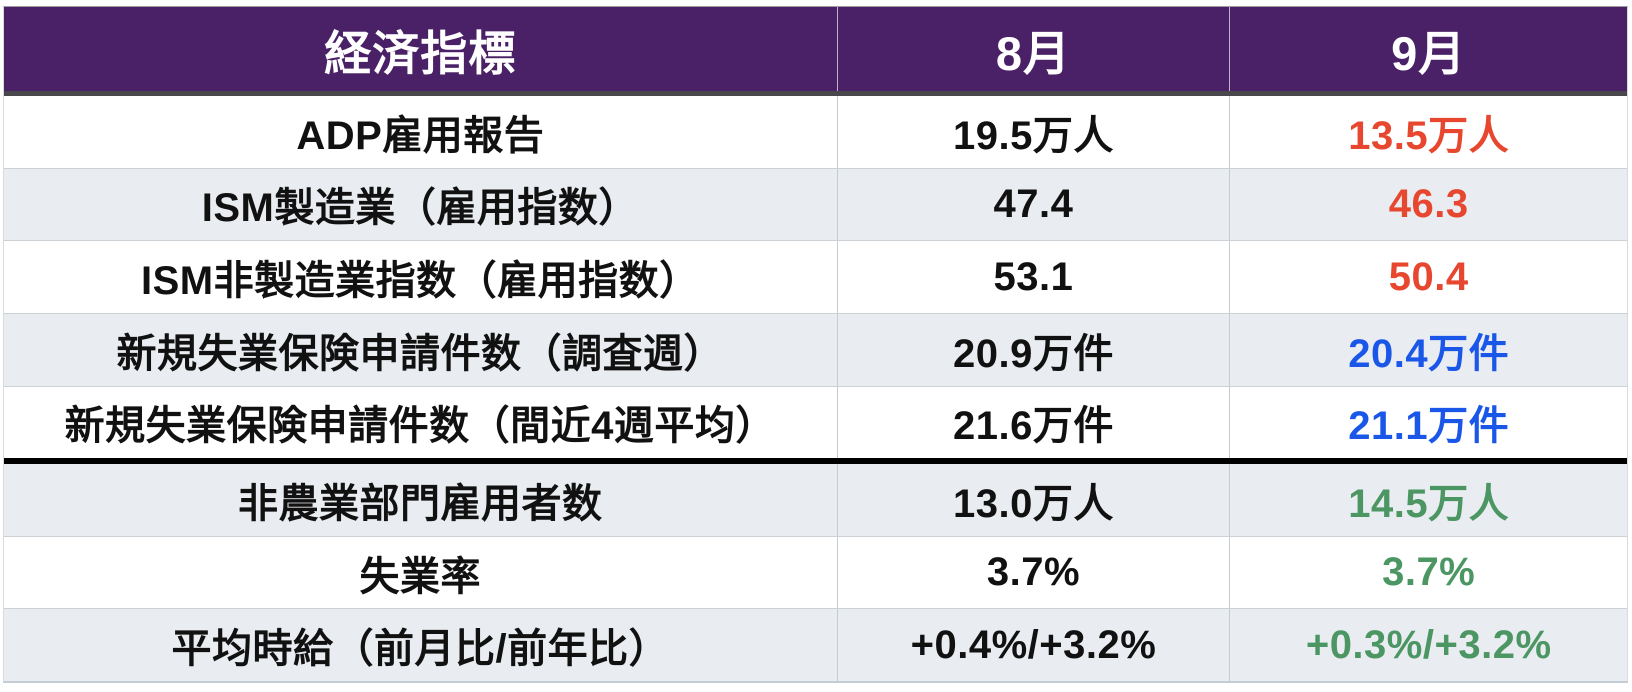 The width and height of the screenshot is (1632, 692). Describe the element at coordinates (1033, 204) in the screenshot. I see `august-value: 47.4` at that location.